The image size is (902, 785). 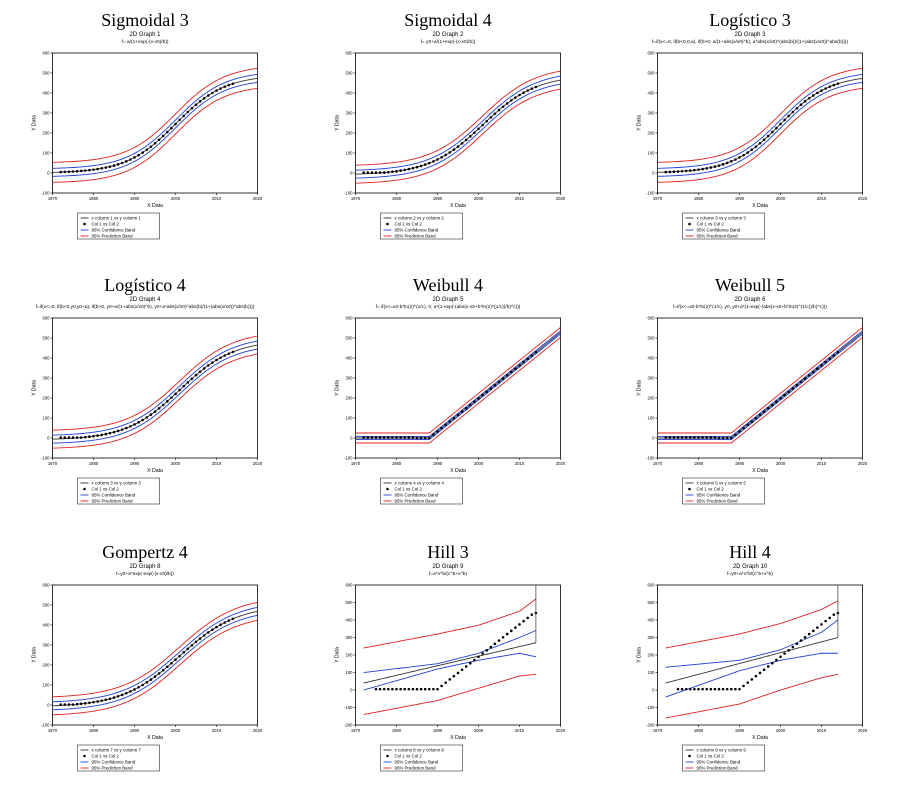 I want to click on panel-title: Hill 3, so click(x=448, y=552).